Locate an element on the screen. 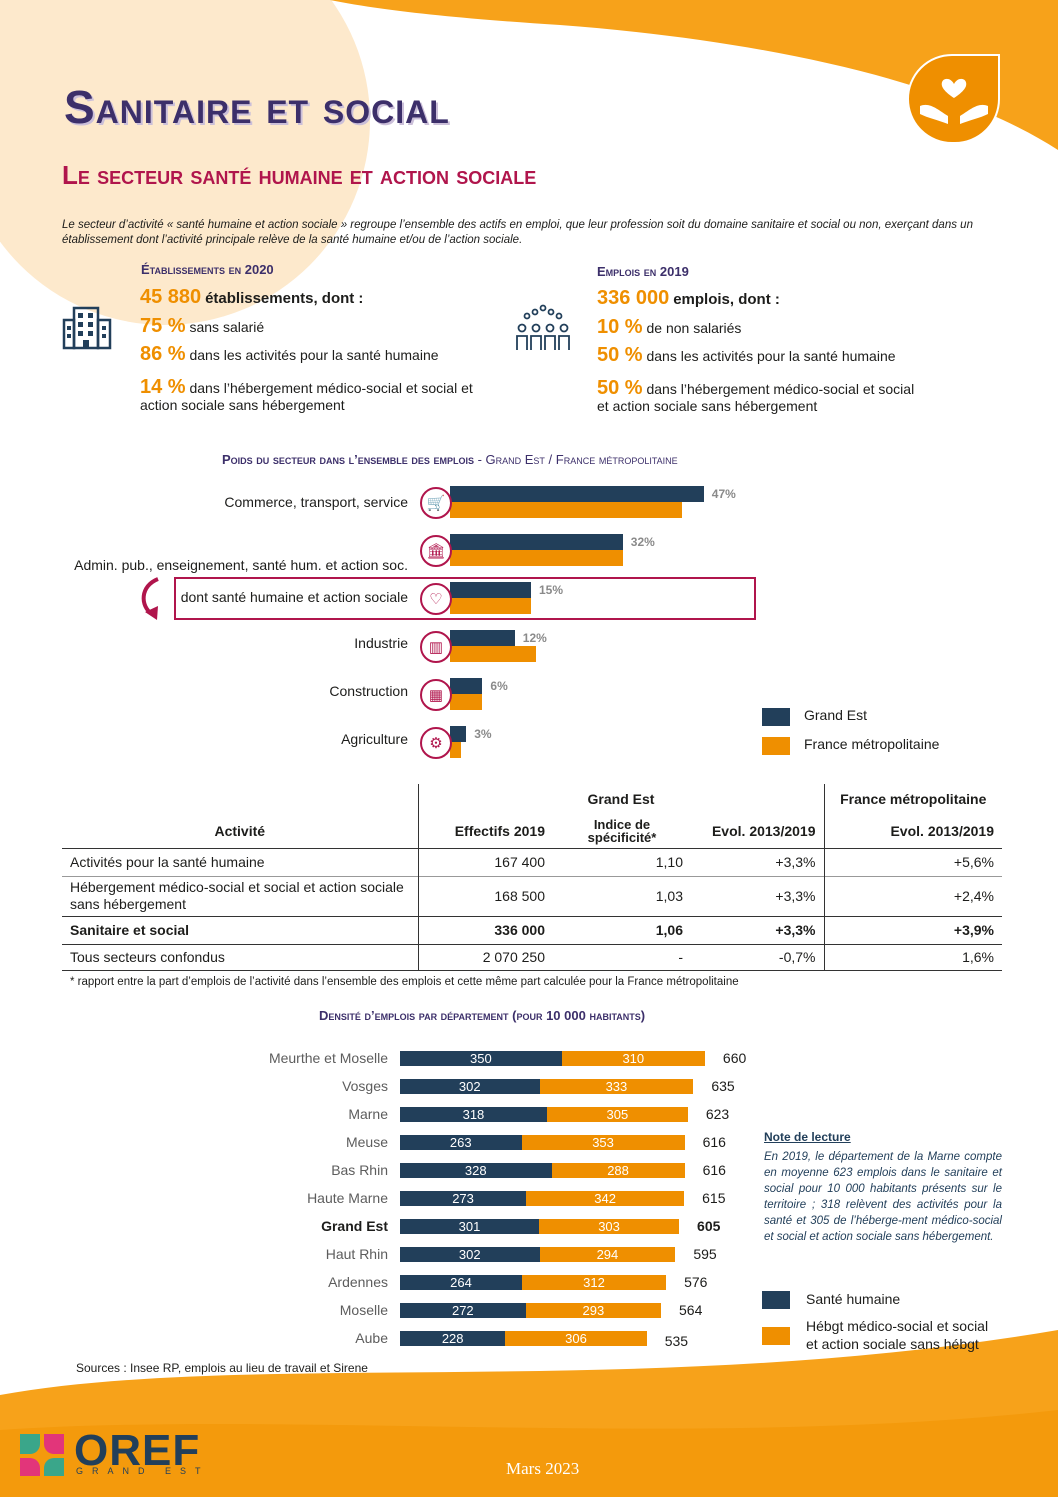 Image resolution: width=1058 pixels, height=1497 pixels. bar-sante: 264 is located at coordinates (461, 1282).